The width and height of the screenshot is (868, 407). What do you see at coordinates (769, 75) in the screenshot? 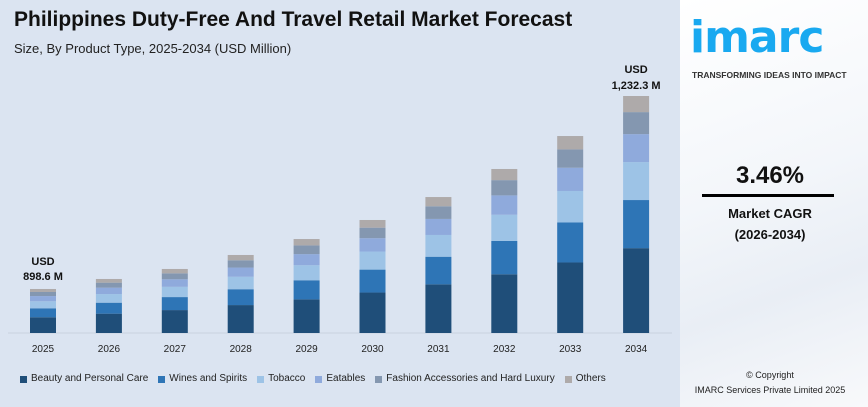
I see `brand-tagline: TRANSFORMING IDEAS INTO IMPACT` at bounding box center [769, 75].